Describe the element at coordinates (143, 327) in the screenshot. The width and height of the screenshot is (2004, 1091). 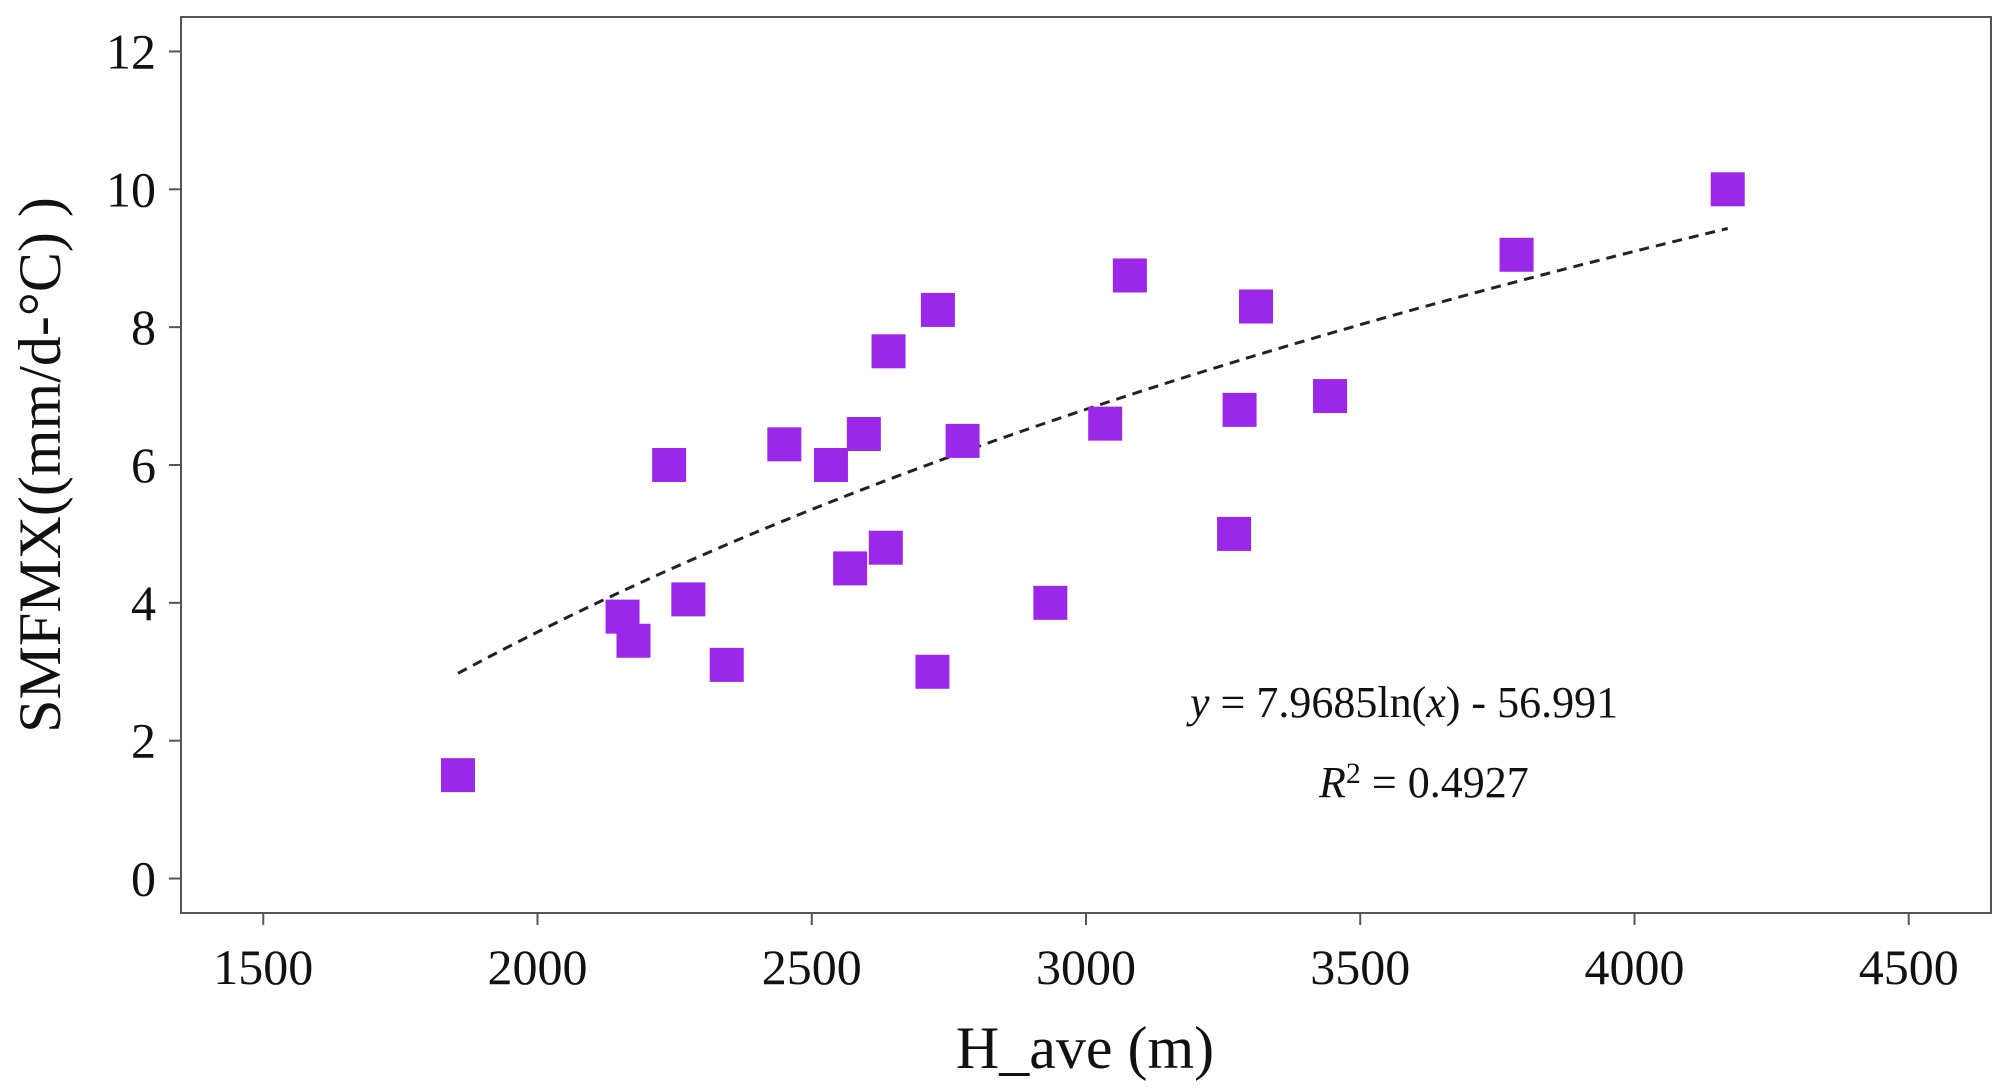
I see `y-tick-label: 8` at that location.